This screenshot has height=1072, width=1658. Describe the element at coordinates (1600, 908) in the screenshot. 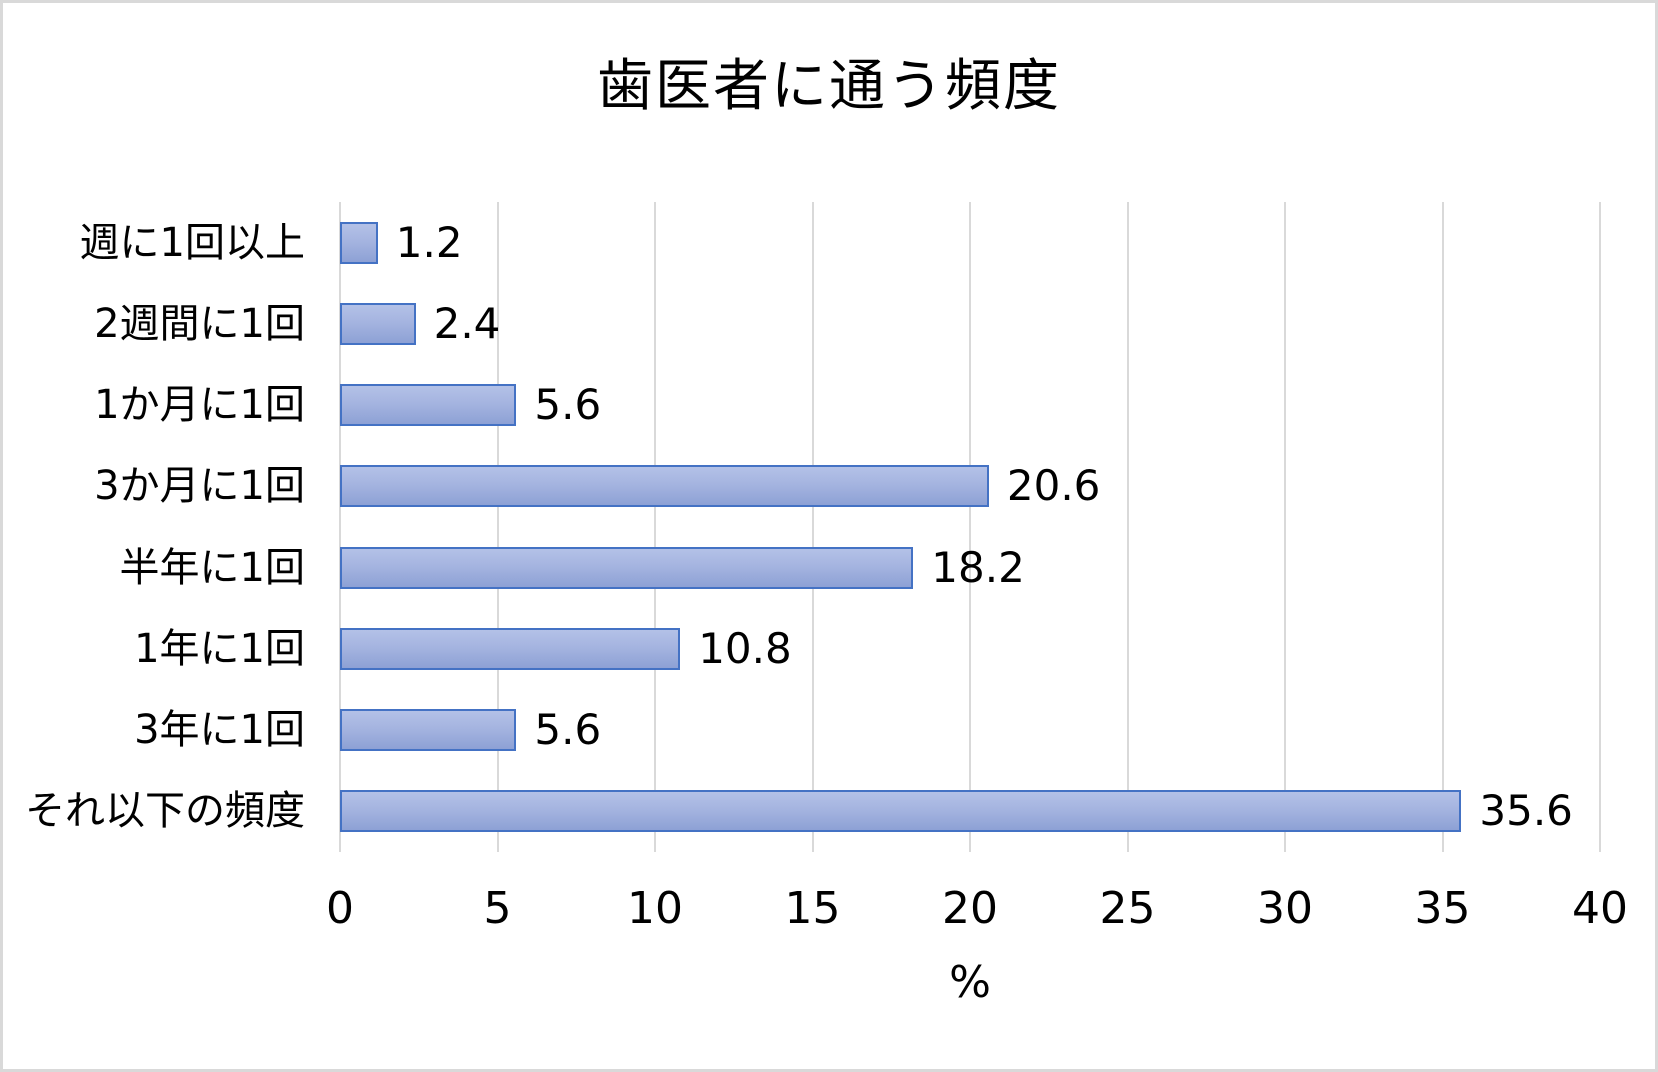

I see `x-tick-label: 40` at that location.